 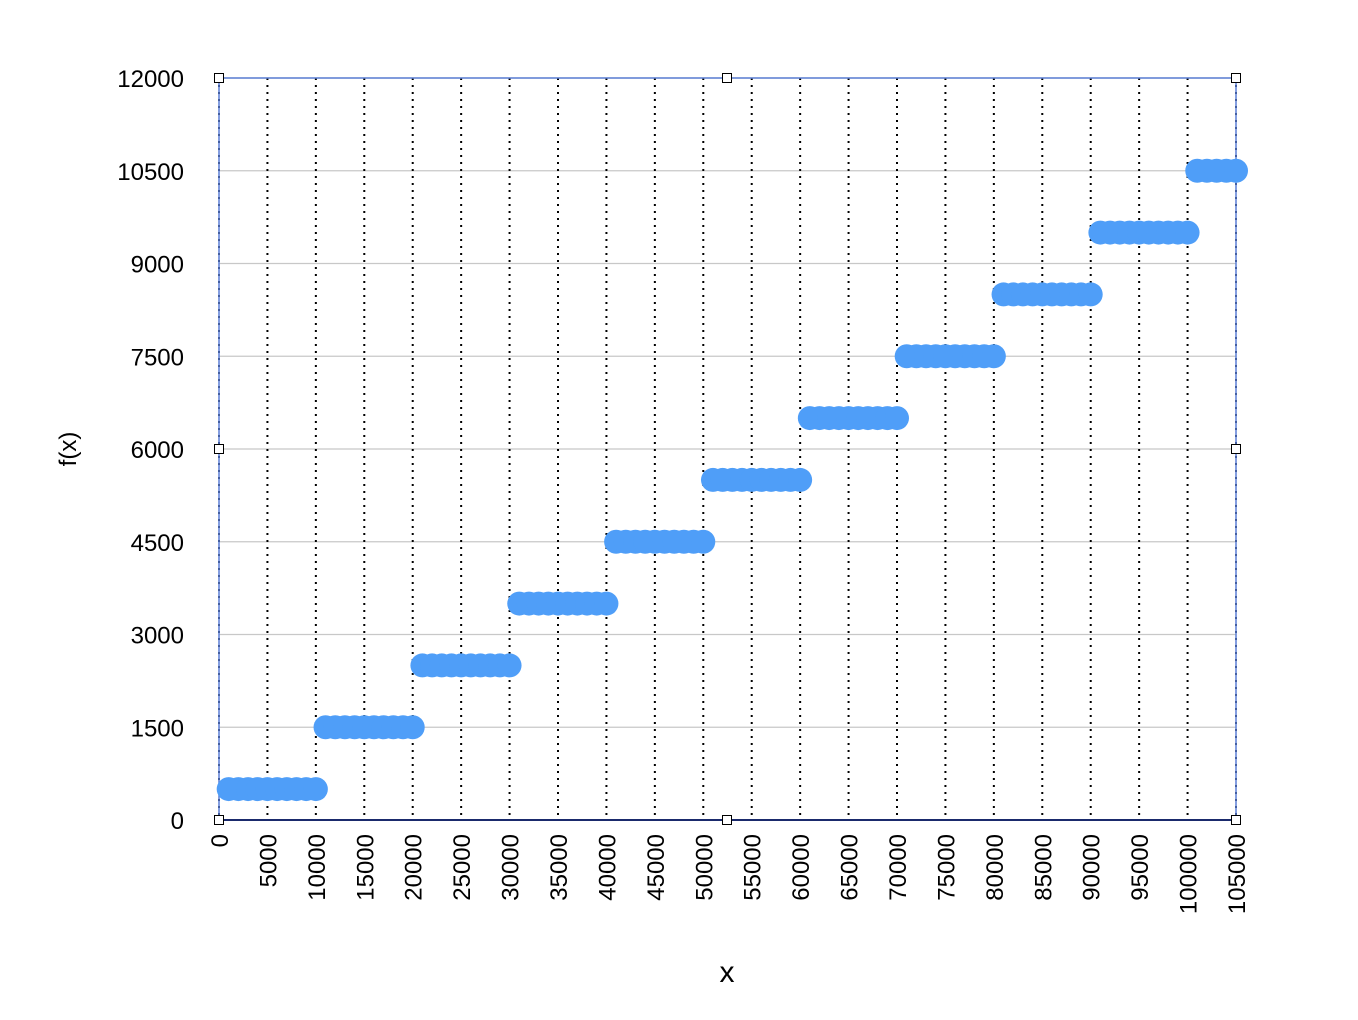 I want to click on x-tick-label: 45000, so click(x=656, y=867).